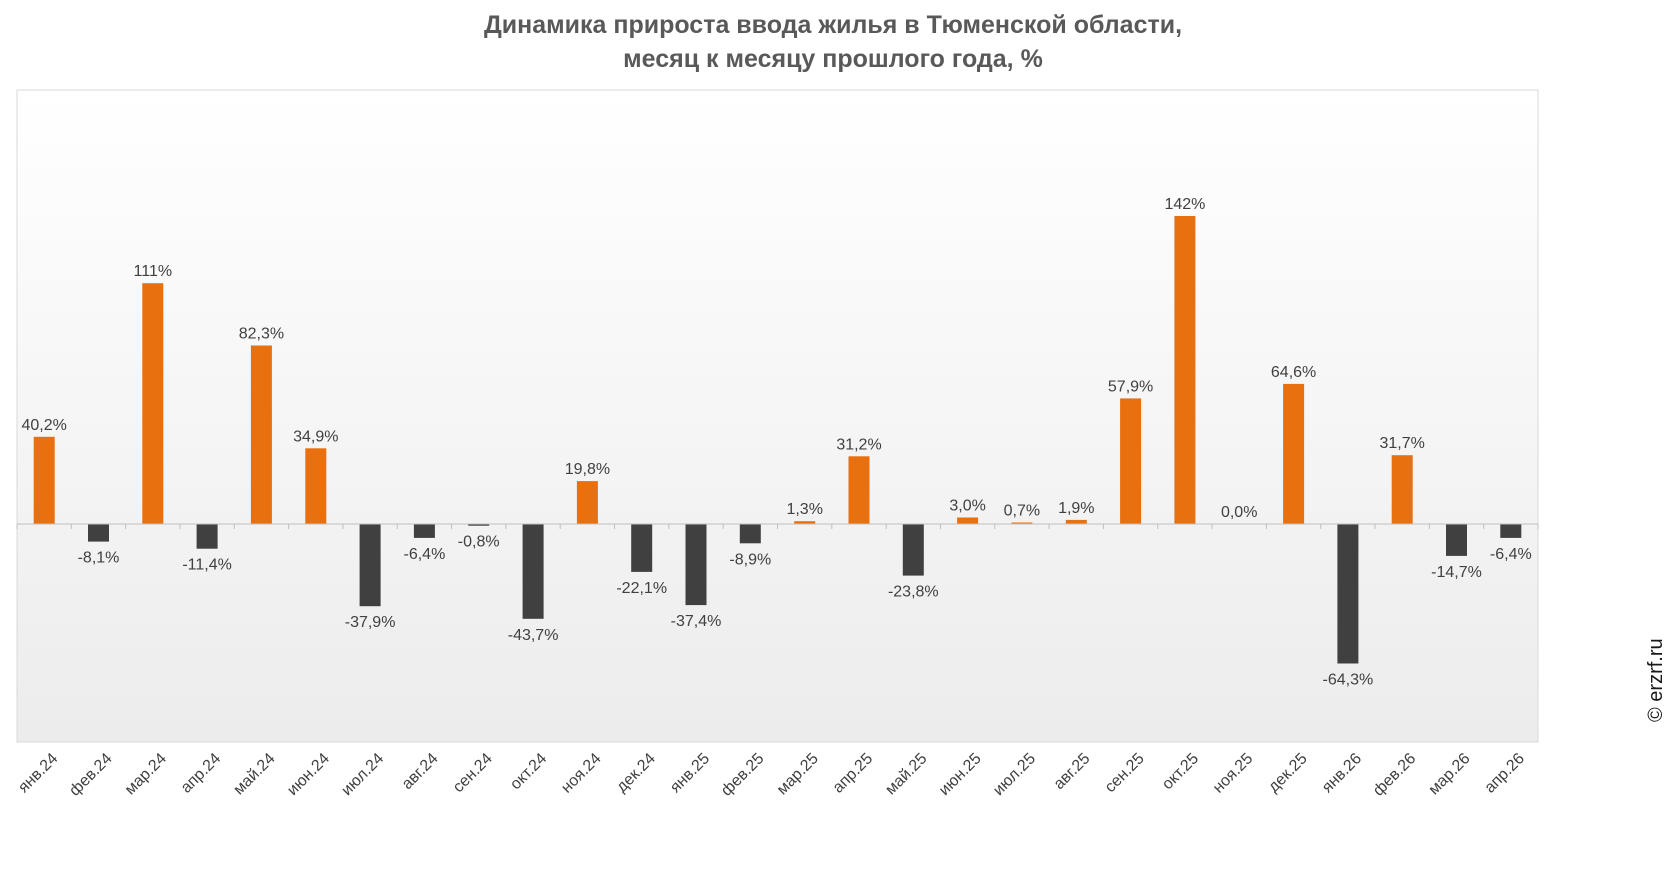 This screenshot has width=1666, height=872. I want to click on x-axis-label-ноя.24: ноя.24, so click(581, 773).